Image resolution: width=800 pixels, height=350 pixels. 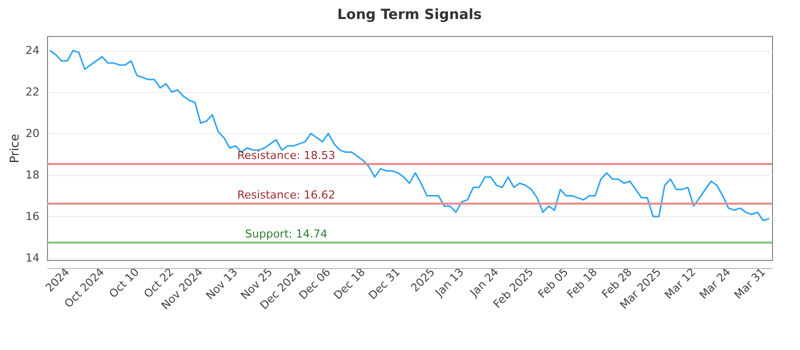 I want to click on y-tick-label: 20, so click(x=33, y=133).